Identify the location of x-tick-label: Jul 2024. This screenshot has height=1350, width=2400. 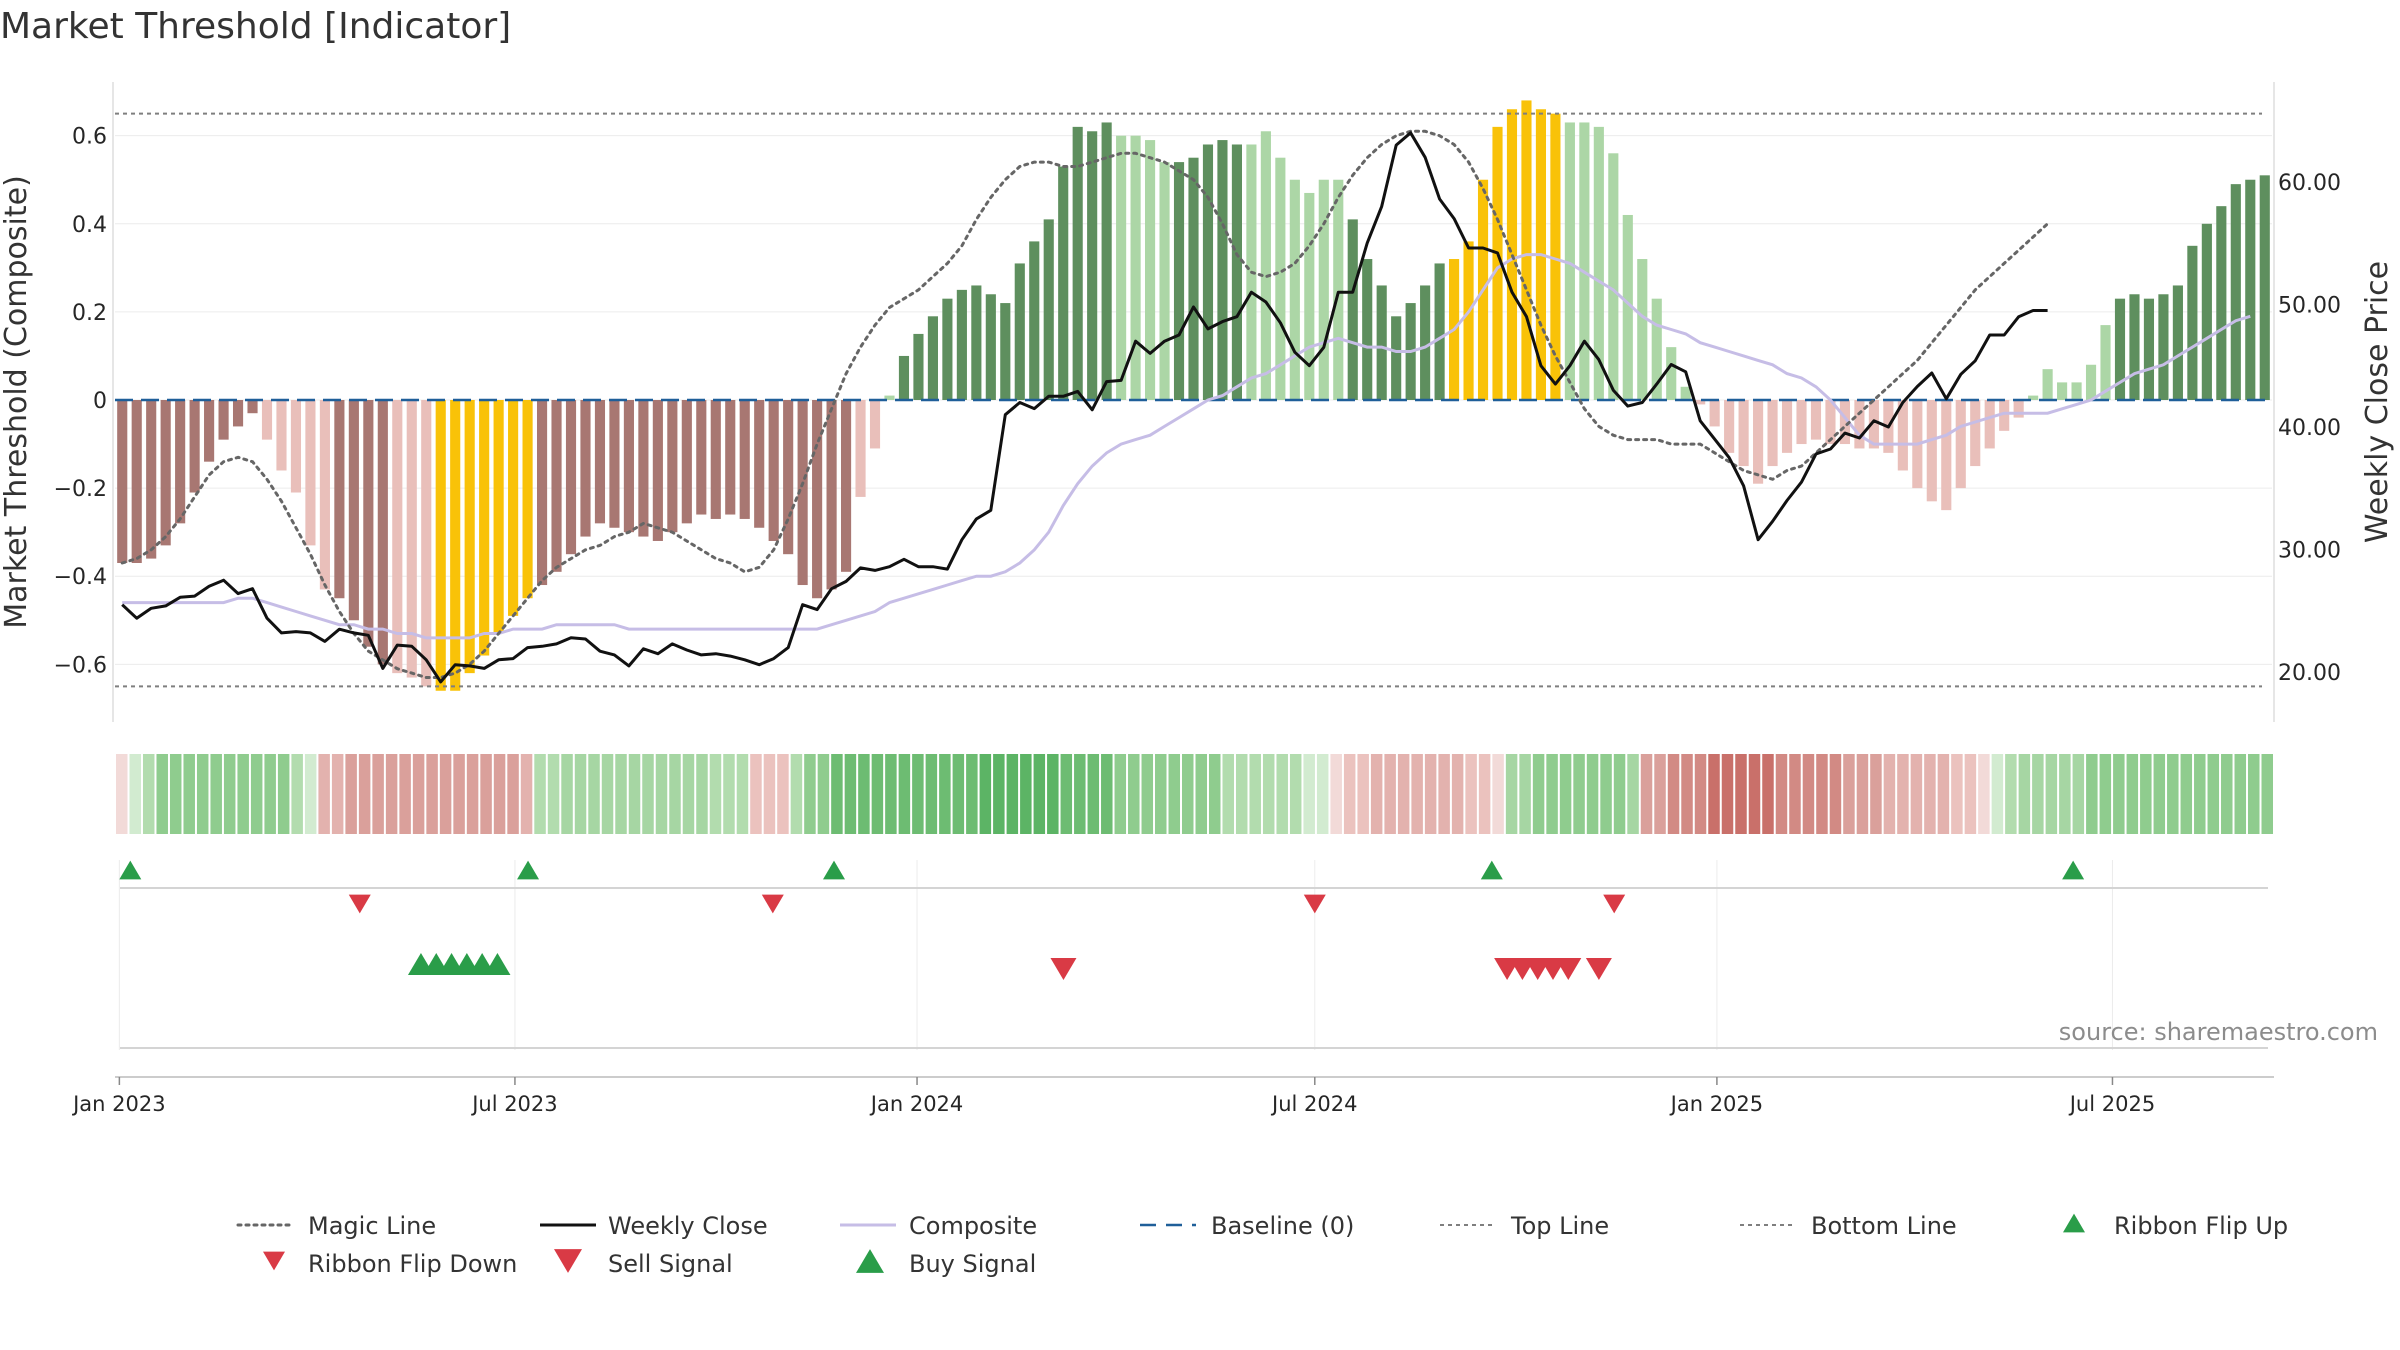
(1313, 1104).